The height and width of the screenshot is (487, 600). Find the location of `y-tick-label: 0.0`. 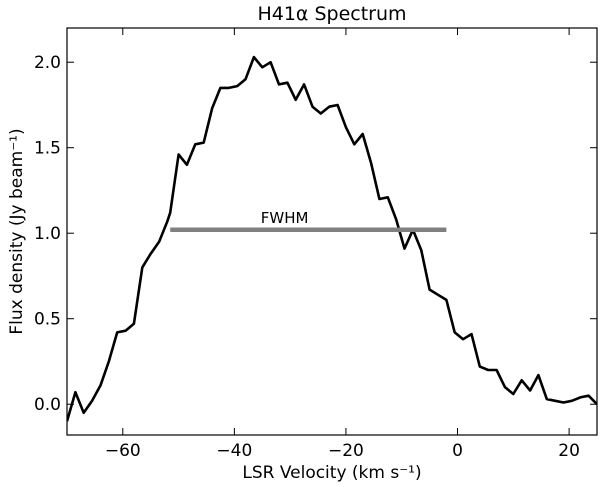

y-tick-label: 0.0 is located at coordinates (47, 405).